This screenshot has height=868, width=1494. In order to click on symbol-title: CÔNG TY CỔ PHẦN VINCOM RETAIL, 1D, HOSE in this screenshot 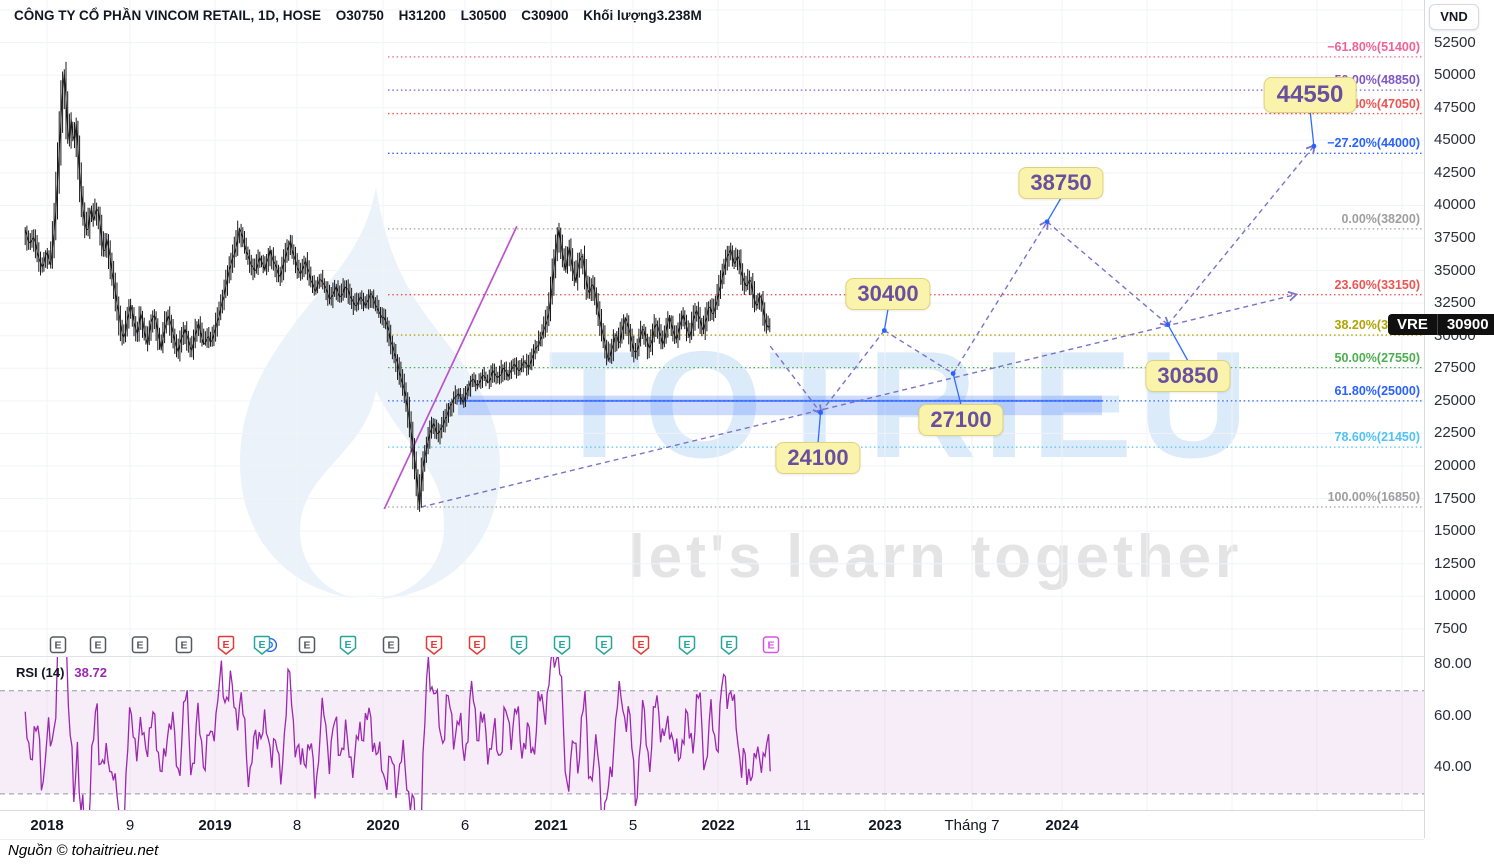, I will do `click(168, 15)`.